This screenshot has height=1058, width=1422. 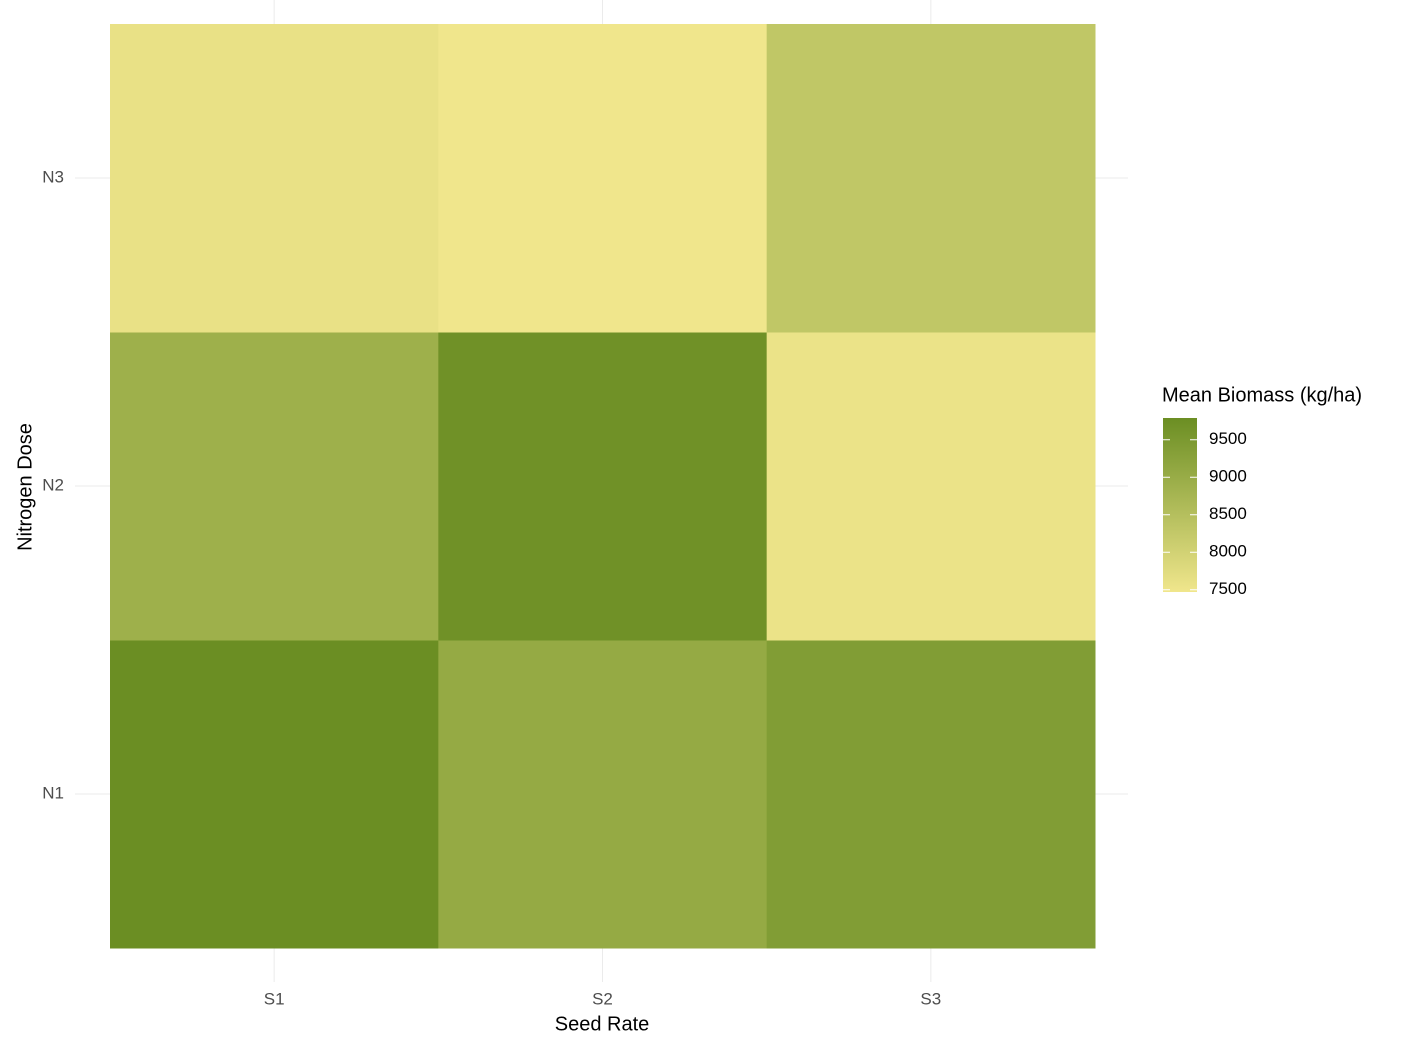 What do you see at coordinates (602, 998) in the screenshot?
I see `x-tick-label: S2` at bounding box center [602, 998].